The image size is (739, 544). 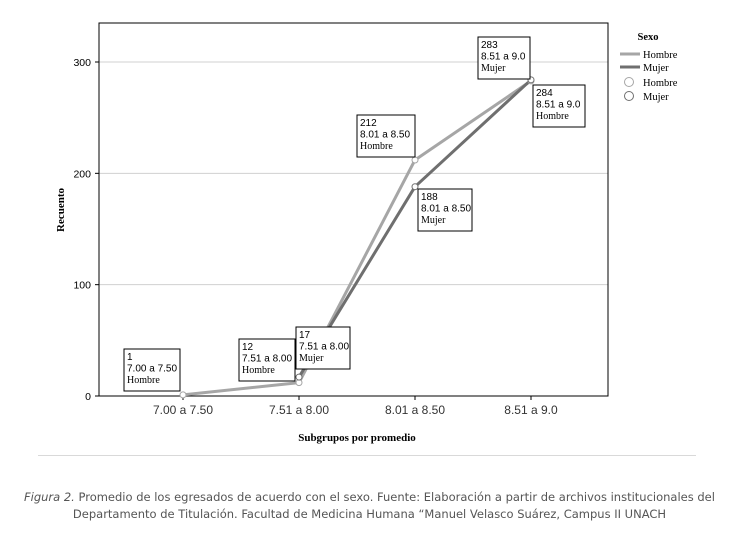 I want to click on y-tick-label: 300, so click(x=82, y=63).